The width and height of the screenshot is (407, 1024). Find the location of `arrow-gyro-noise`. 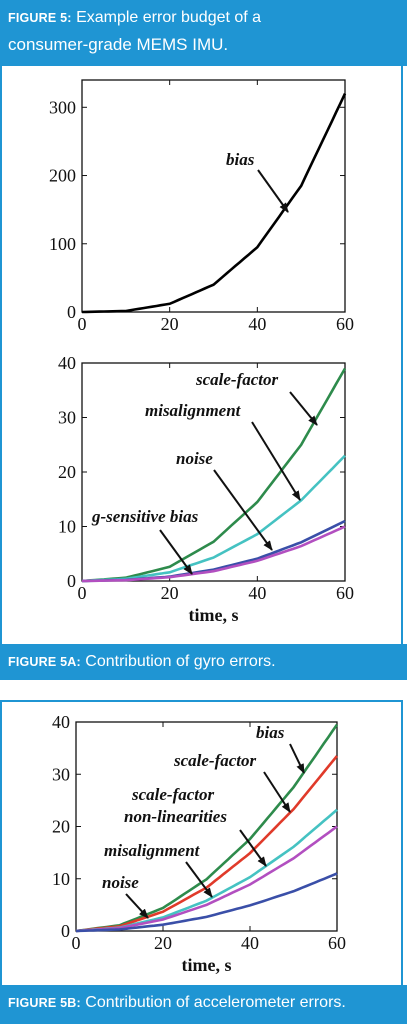

arrow-gyro-noise is located at coordinates (243, 510).